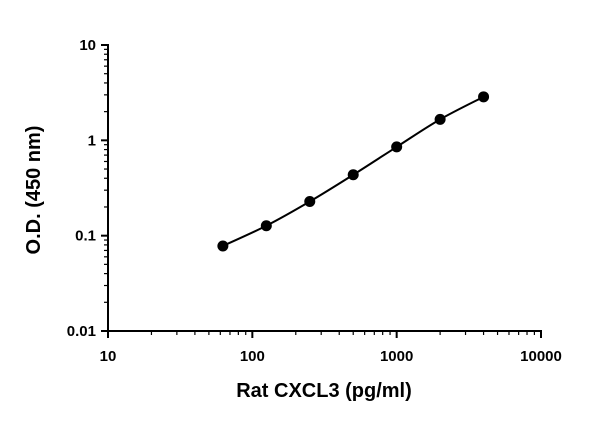 The height and width of the screenshot is (421, 600). I want to click on x-tick-label: 100, so click(252, 356).